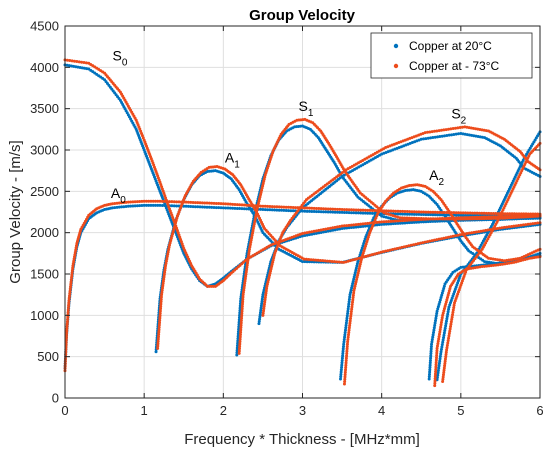  Describe the element at coordinates (55, 398) in the screenshot. I see `y-tick-label: 0` at that location.